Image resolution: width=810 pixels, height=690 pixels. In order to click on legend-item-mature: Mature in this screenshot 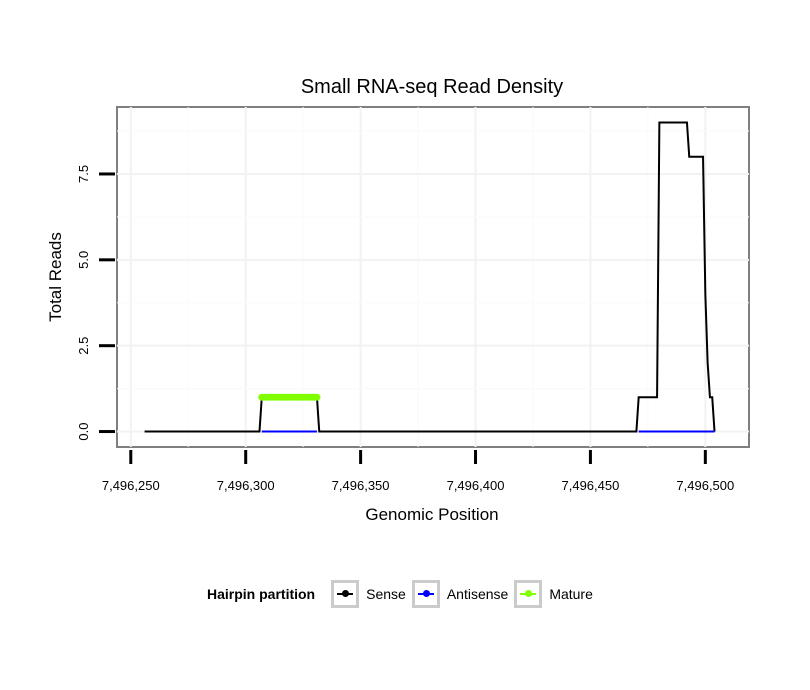, I will do `click(553, 594)`.